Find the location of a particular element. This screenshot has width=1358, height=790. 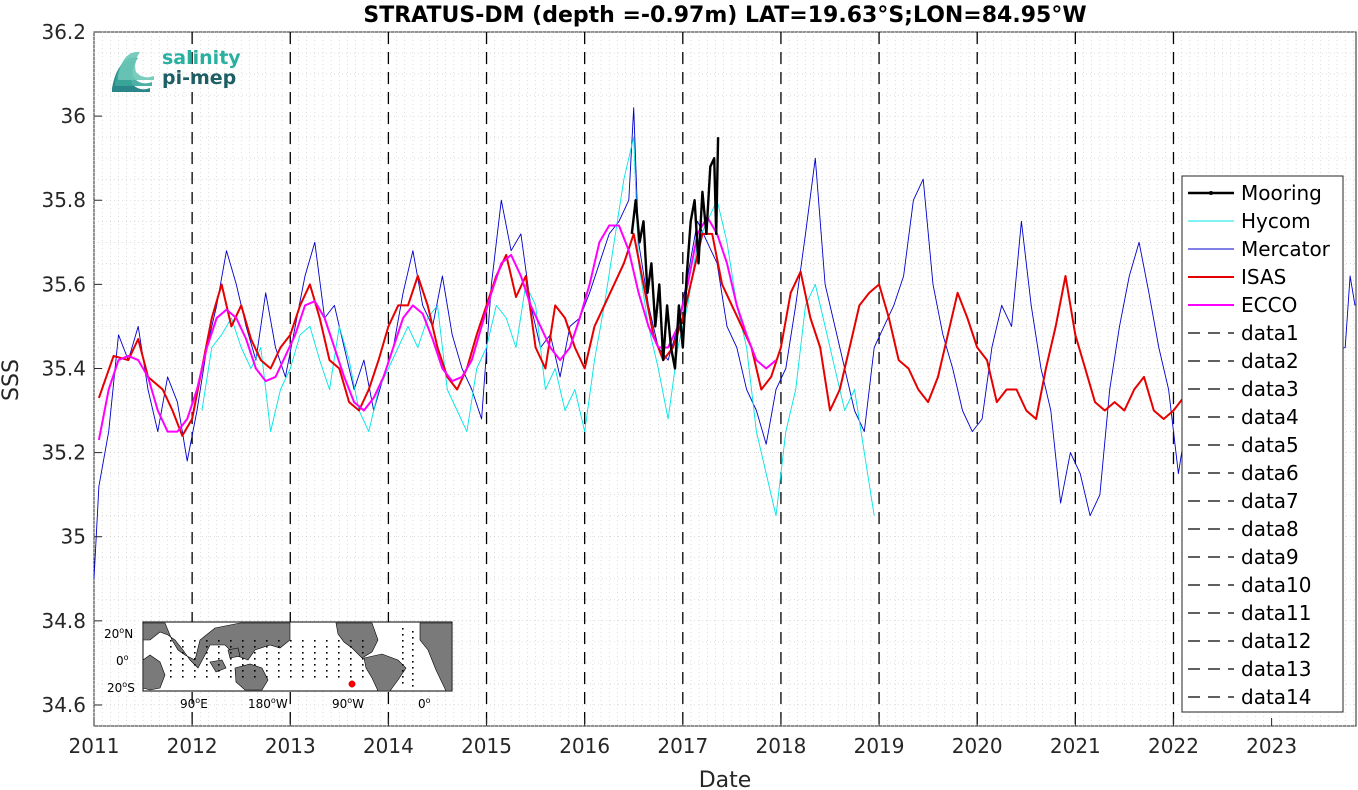

mooring-location-marker is located at coordinates (352, 684).